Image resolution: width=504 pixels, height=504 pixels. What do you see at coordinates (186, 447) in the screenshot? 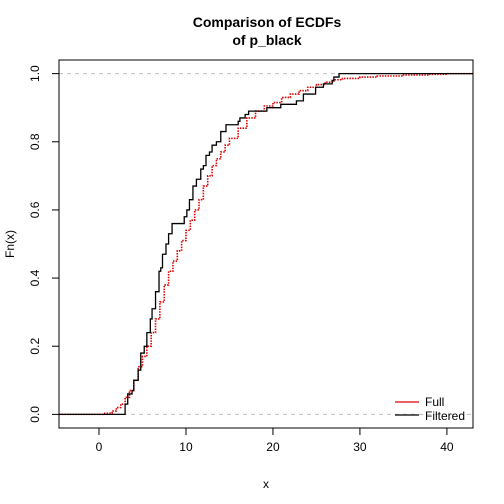
I see `x-tick-label: 10` at bounding box center [186, 447].